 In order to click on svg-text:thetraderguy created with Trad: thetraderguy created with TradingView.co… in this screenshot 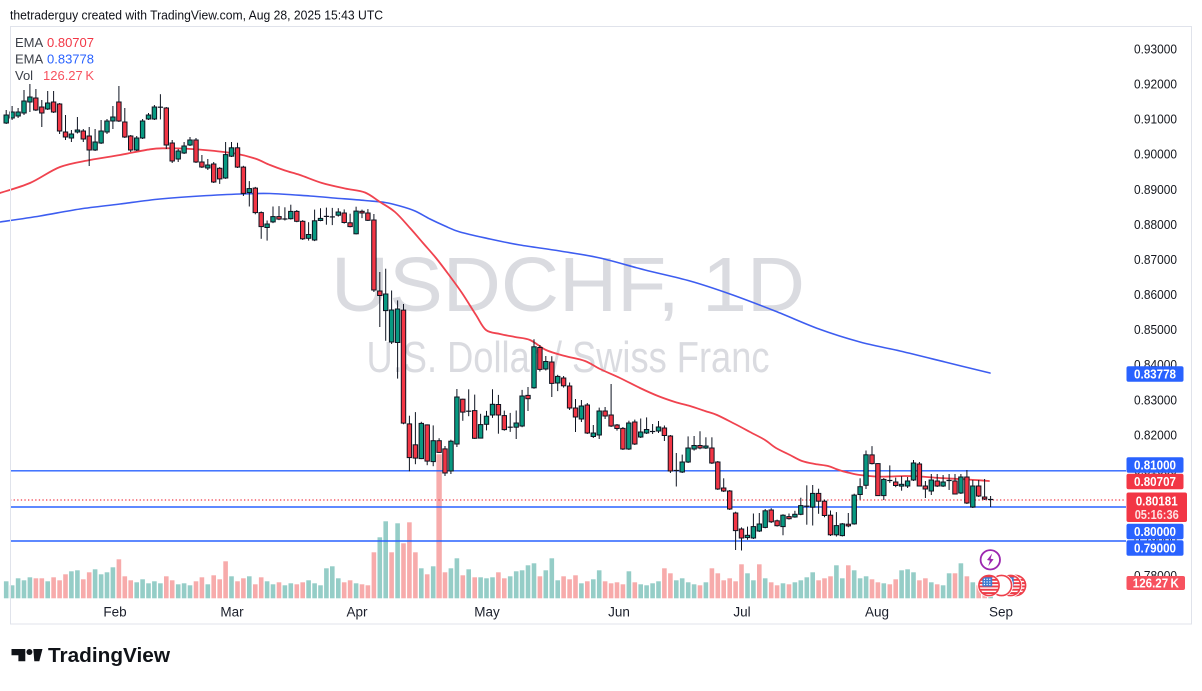, I will do `click(196, 15)`.